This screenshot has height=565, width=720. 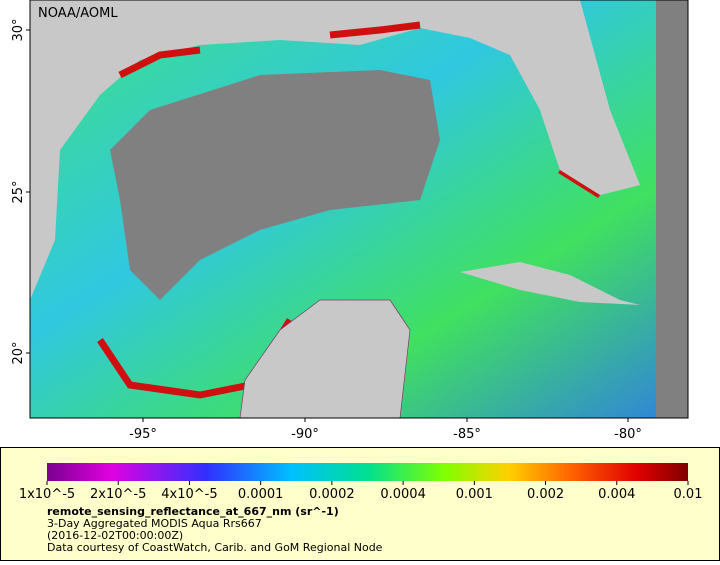 I want to click on legend-line: (2016-12-02T00:00:00Z), so click(x=115, y=535).